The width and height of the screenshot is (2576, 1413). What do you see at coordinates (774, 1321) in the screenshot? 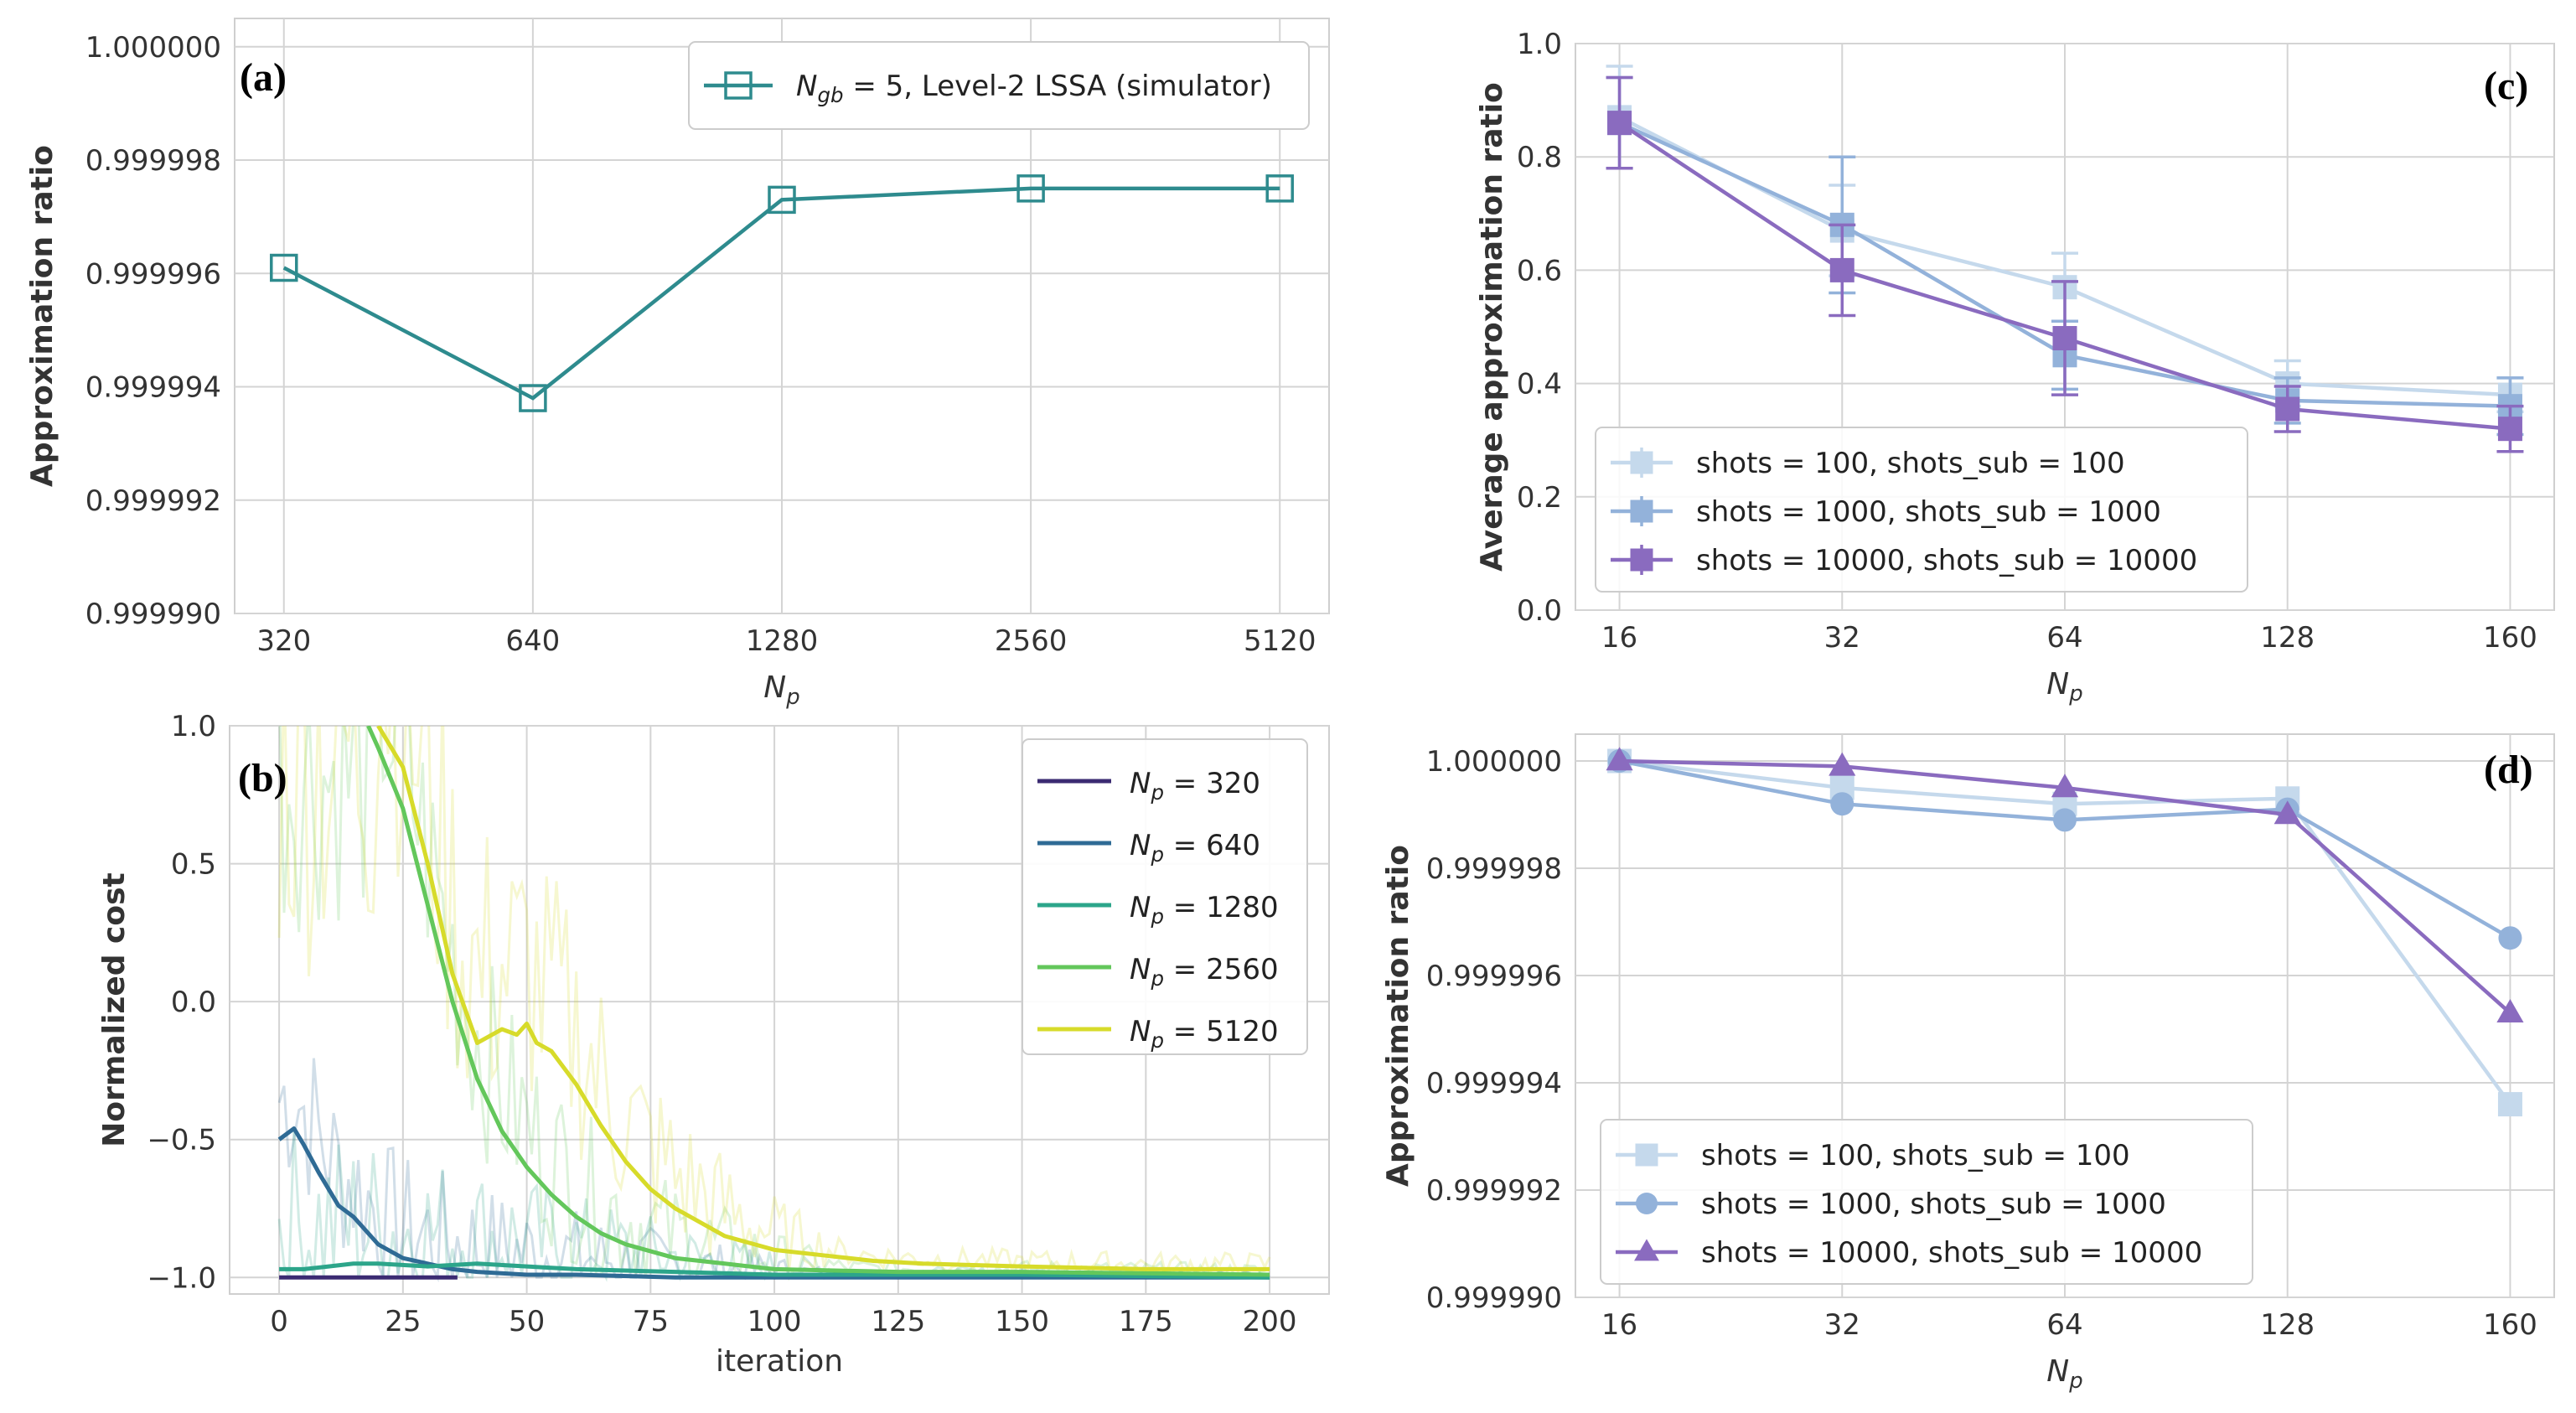
I see `x-tick-label: 100` at bounding box center [774, 1321].